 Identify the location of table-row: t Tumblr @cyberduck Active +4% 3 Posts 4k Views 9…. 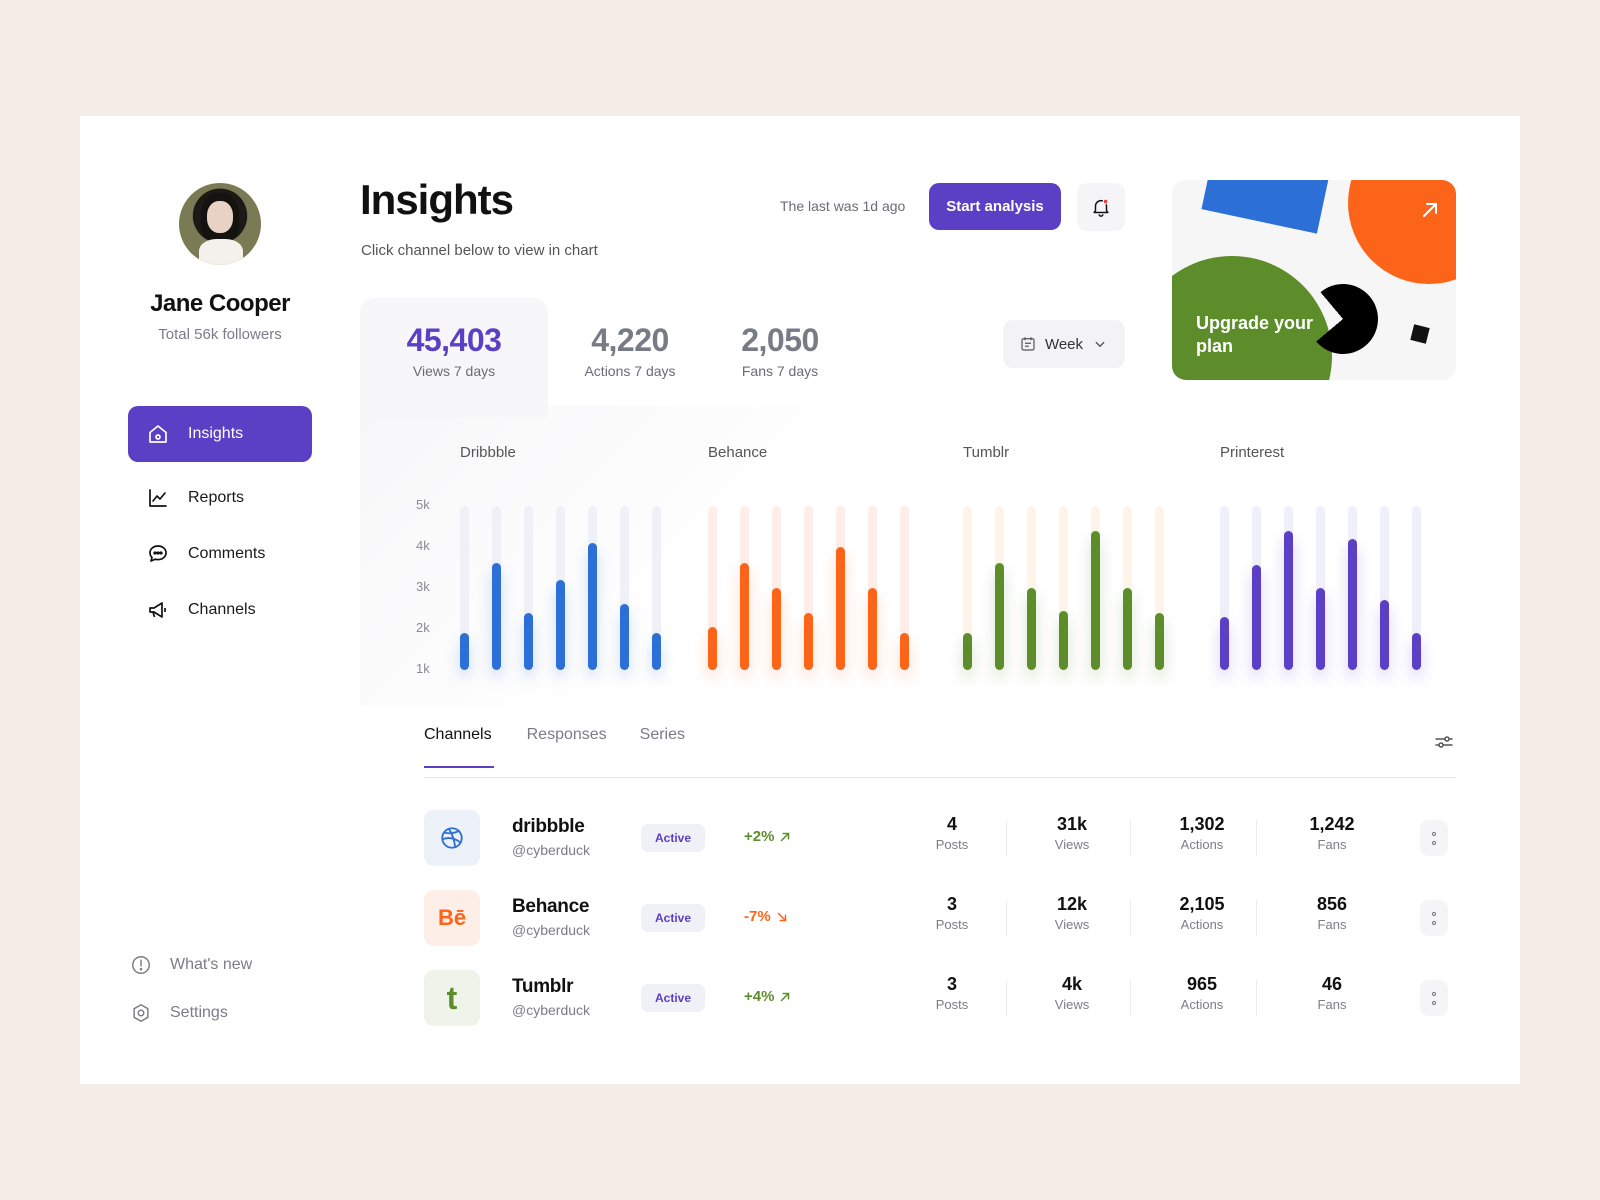
(940, 998).